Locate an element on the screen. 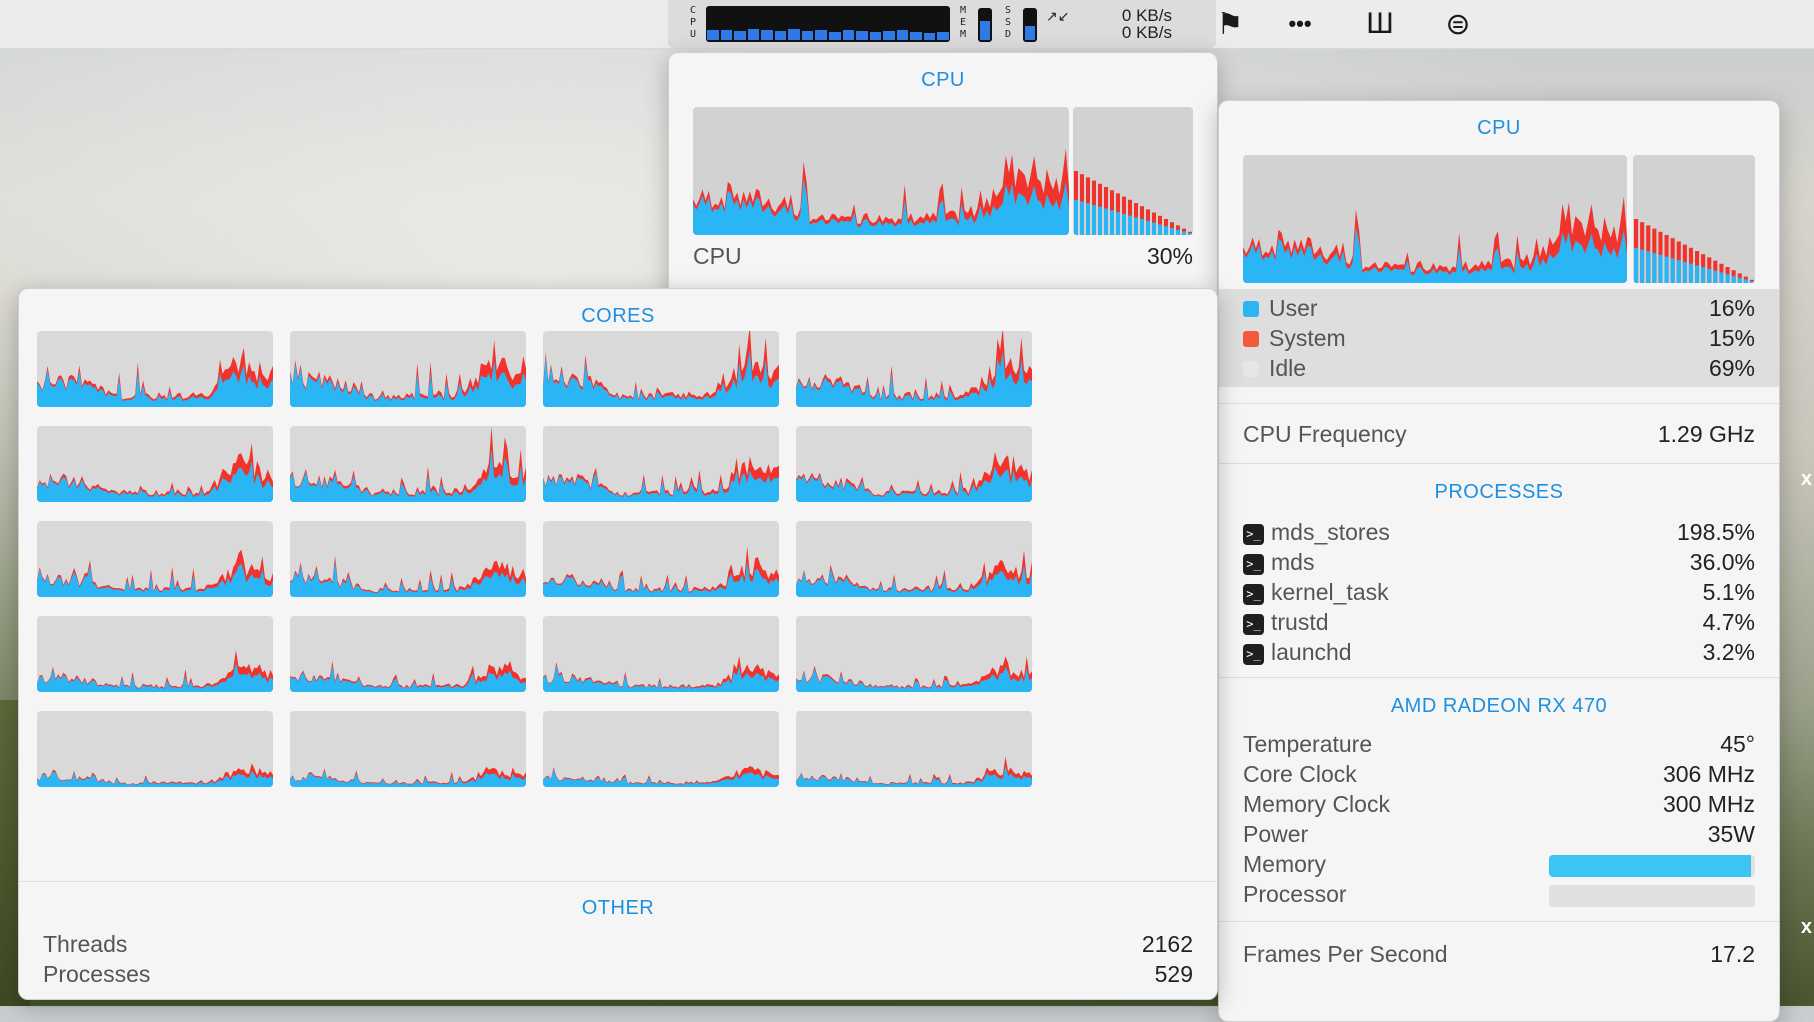  legend-value: 69% is located at coordinates (1731, 368).